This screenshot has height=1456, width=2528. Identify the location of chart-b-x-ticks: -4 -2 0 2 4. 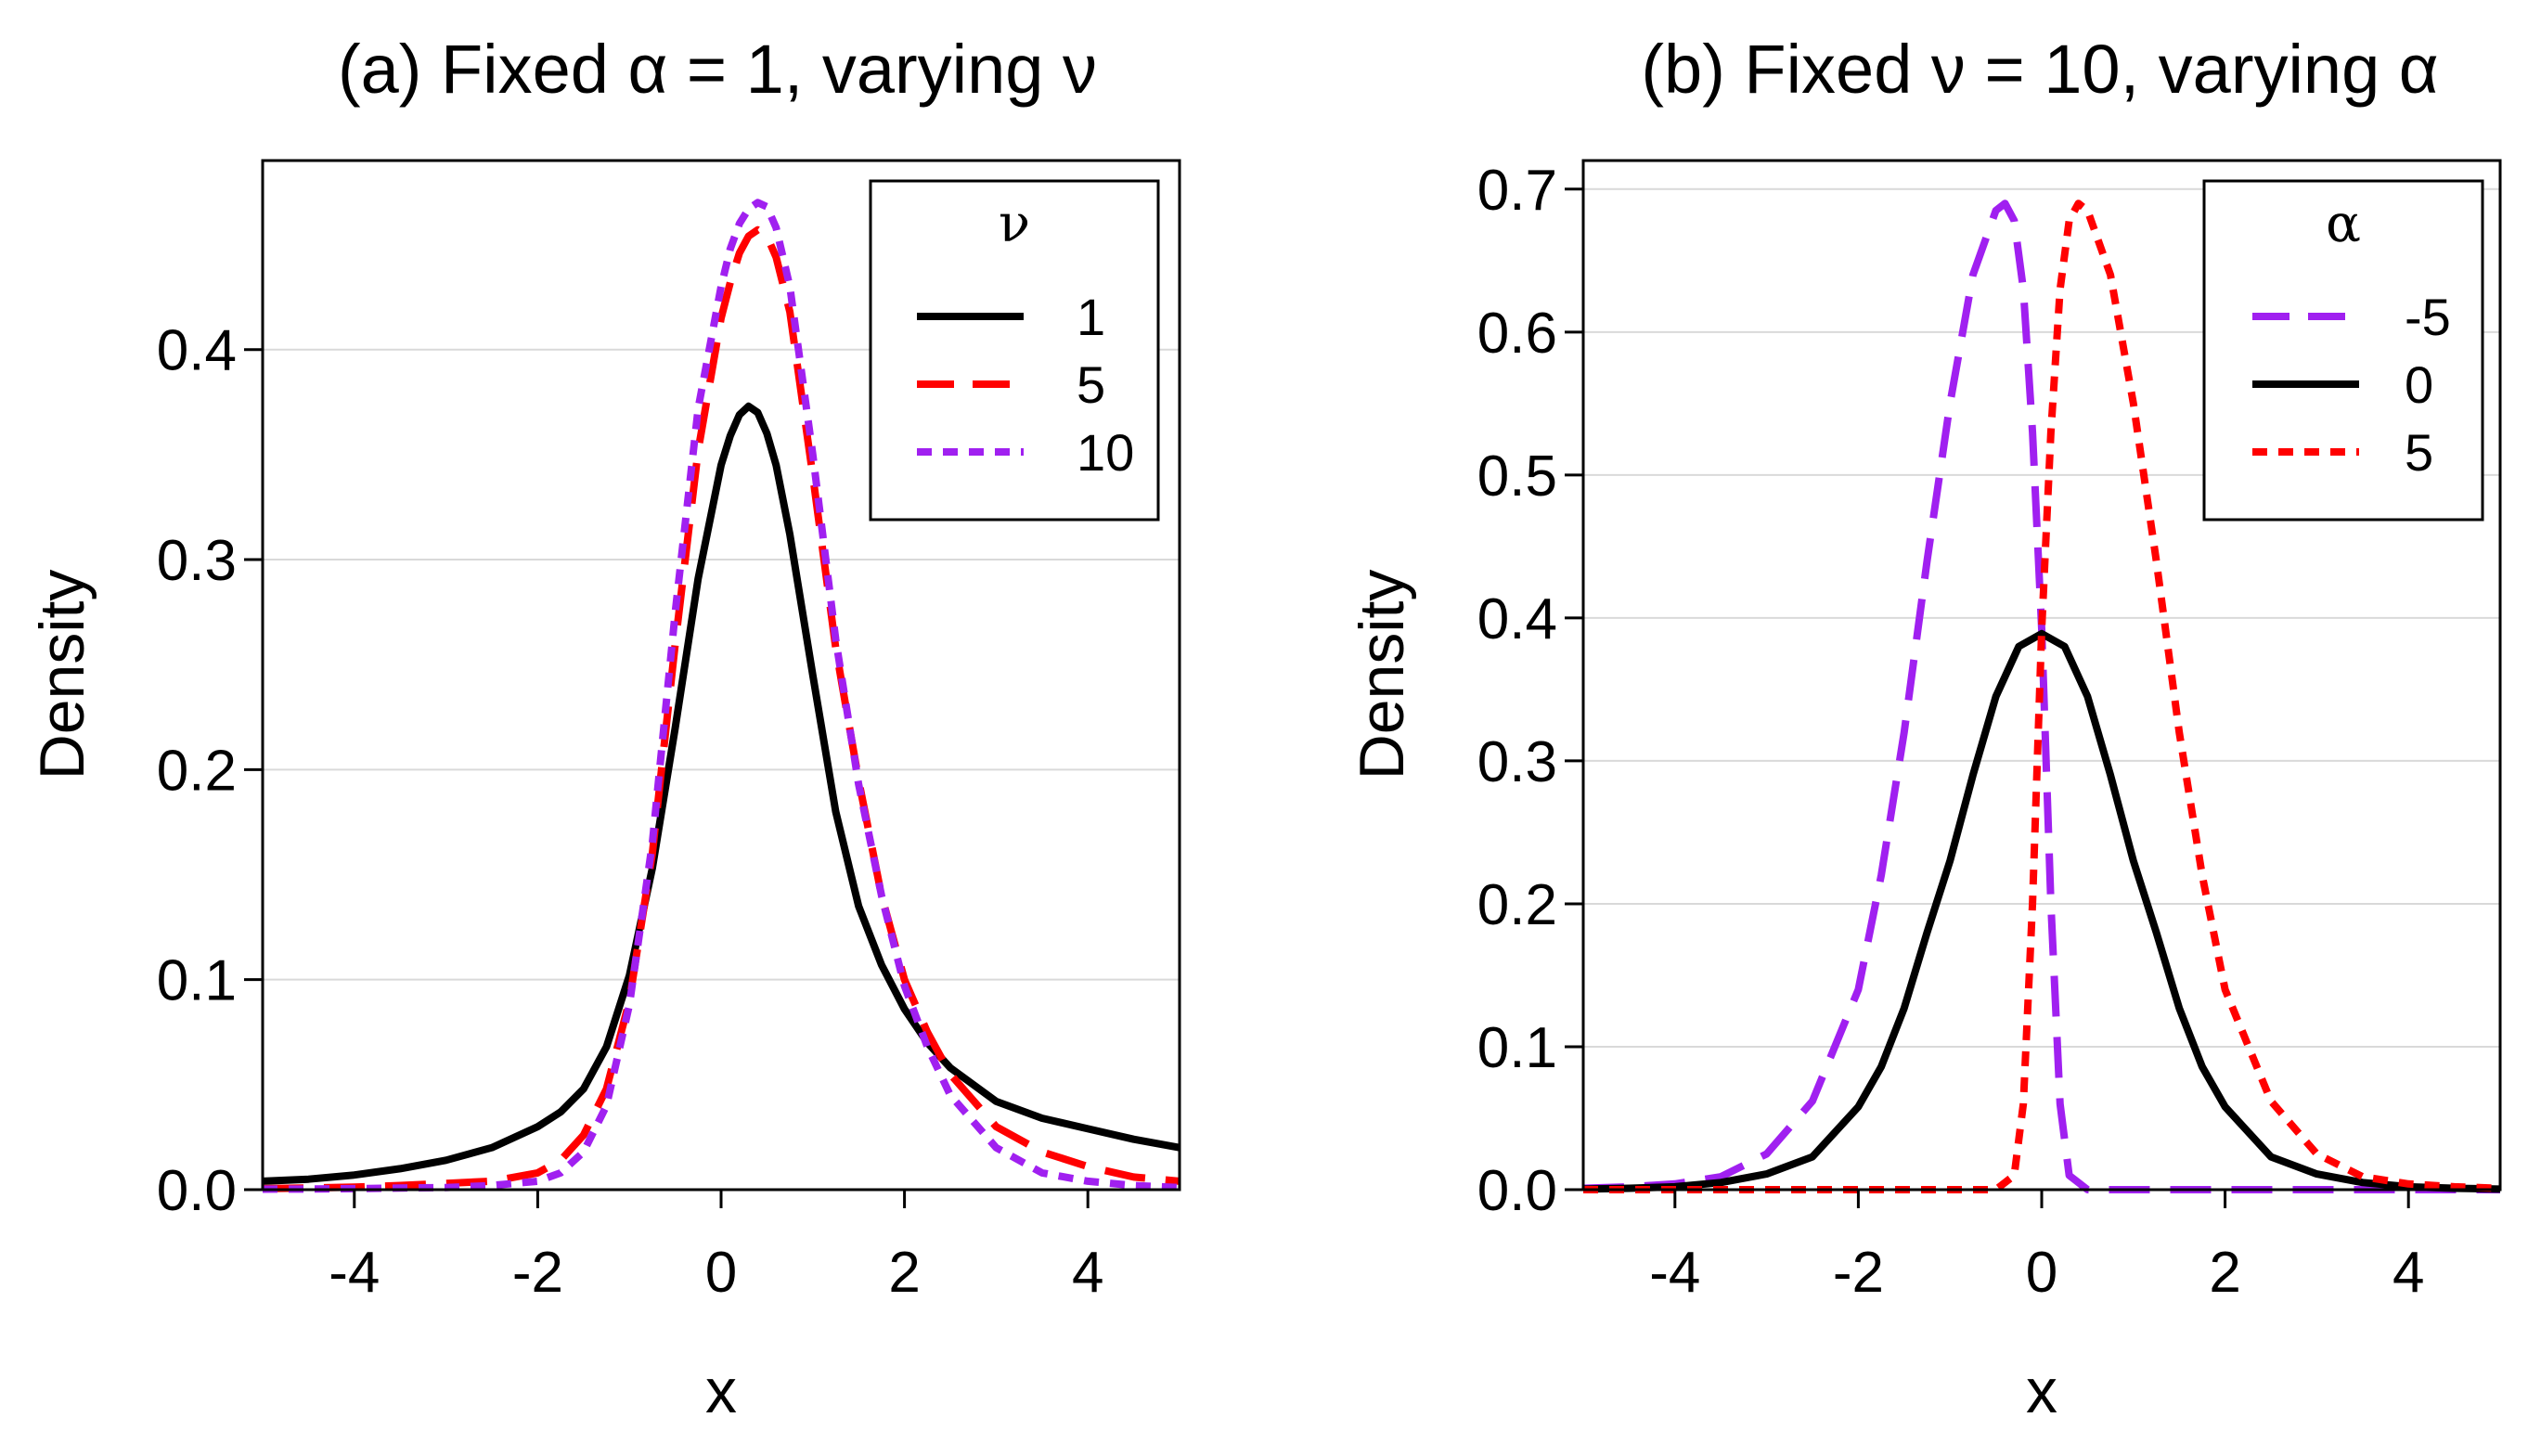
(2036, 1247).